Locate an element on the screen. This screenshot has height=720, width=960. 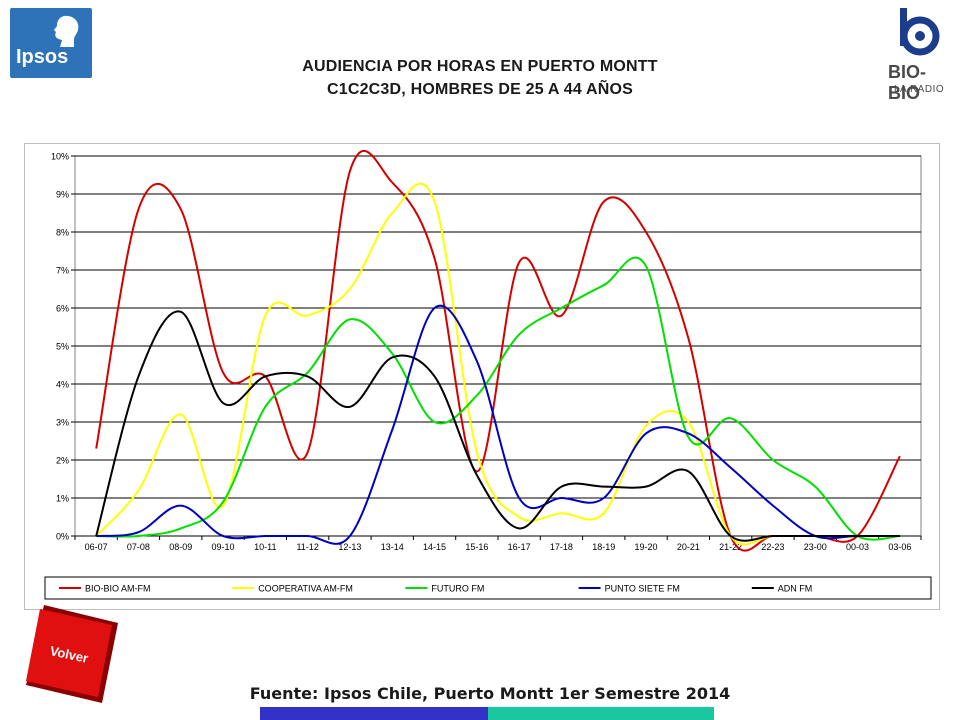
ipsos-face-icon is located at coordinates (66, 31).